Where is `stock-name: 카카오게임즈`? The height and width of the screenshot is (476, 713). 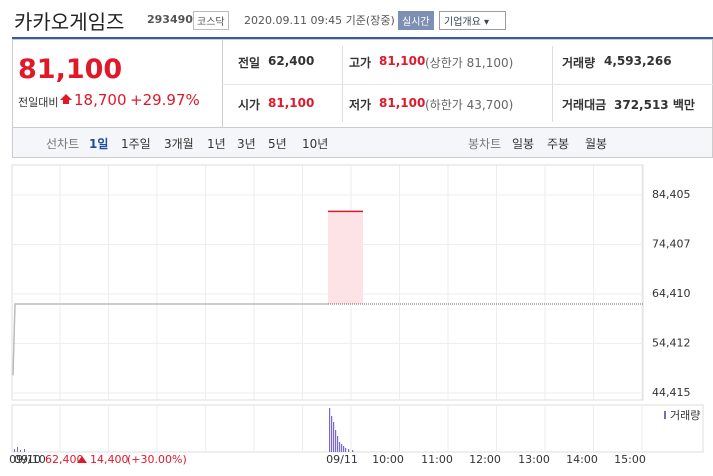
stock-name: 카카오게임즈 is located at coordinates (69, 22).